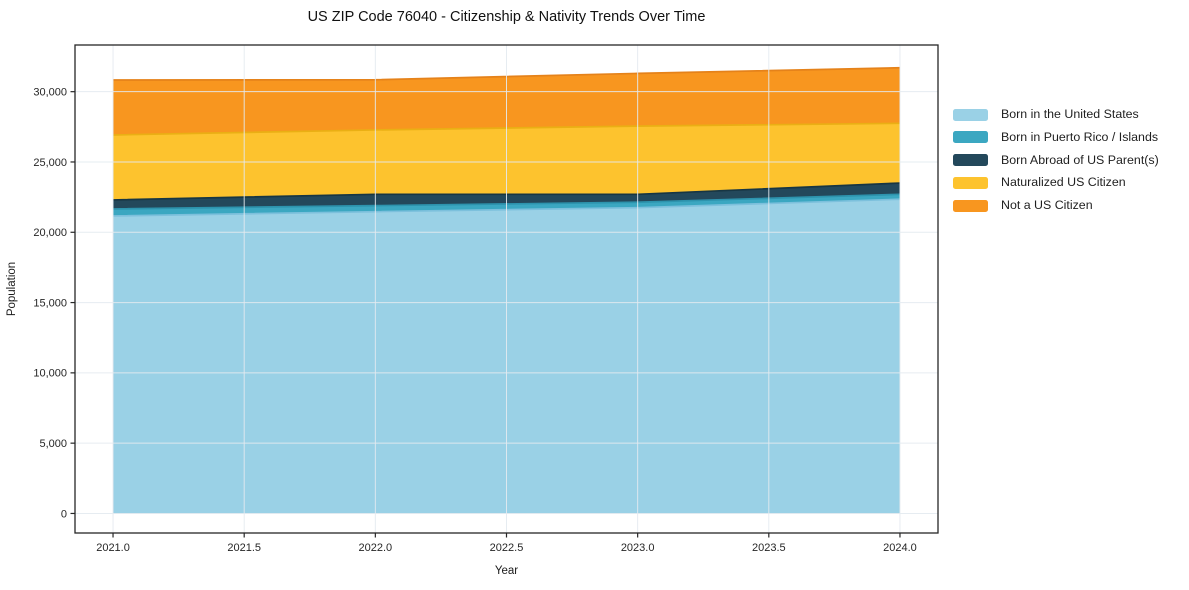  What do you see at coordinates (50, 92) in the screenshot?
I see `y-tick-label: 30,000` at bounding box center [50, 92].